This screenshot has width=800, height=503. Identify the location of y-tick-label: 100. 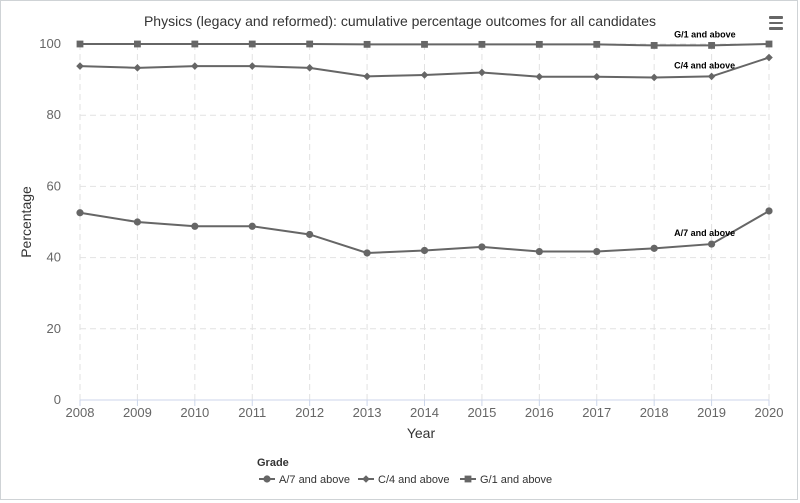
(50, 43).